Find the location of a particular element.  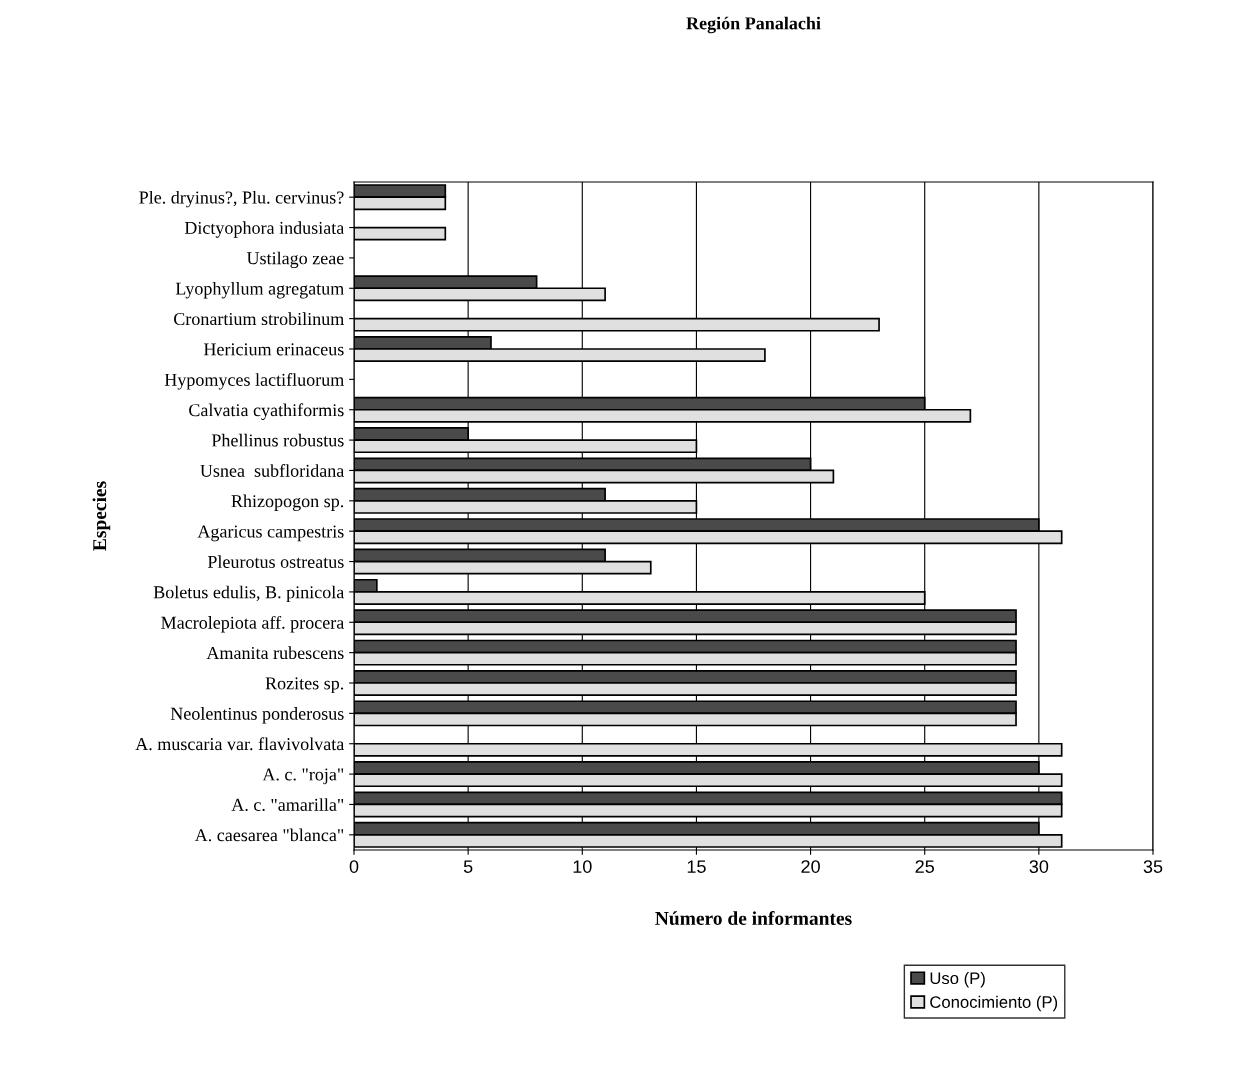

legend-label: Uso (P) is located at coordinates (957, 979).